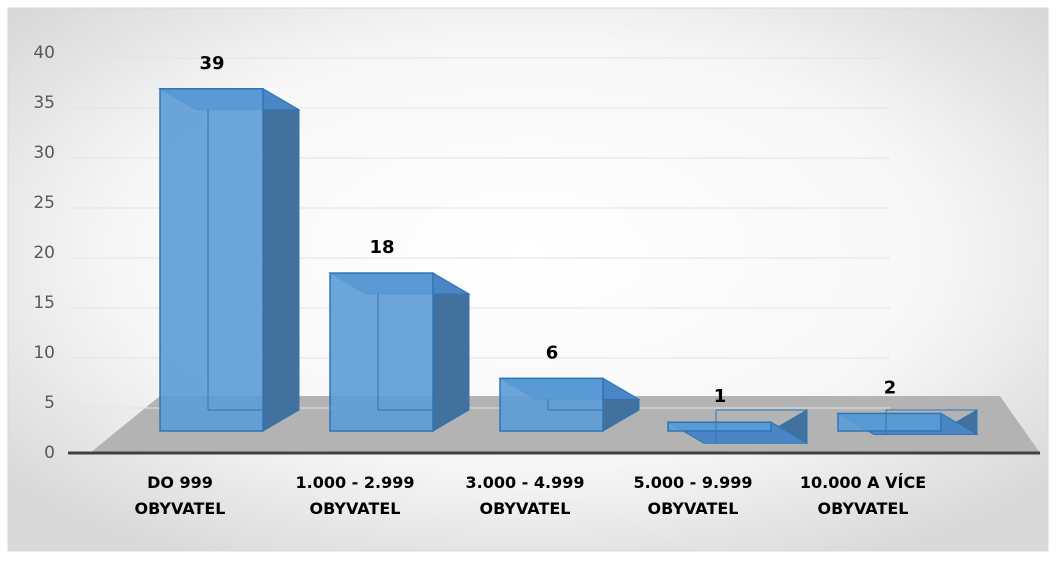  What do you see at coordinates (890, 387) in the screenshot?
I see `value-label: 2` at bounding box center [890, 387].